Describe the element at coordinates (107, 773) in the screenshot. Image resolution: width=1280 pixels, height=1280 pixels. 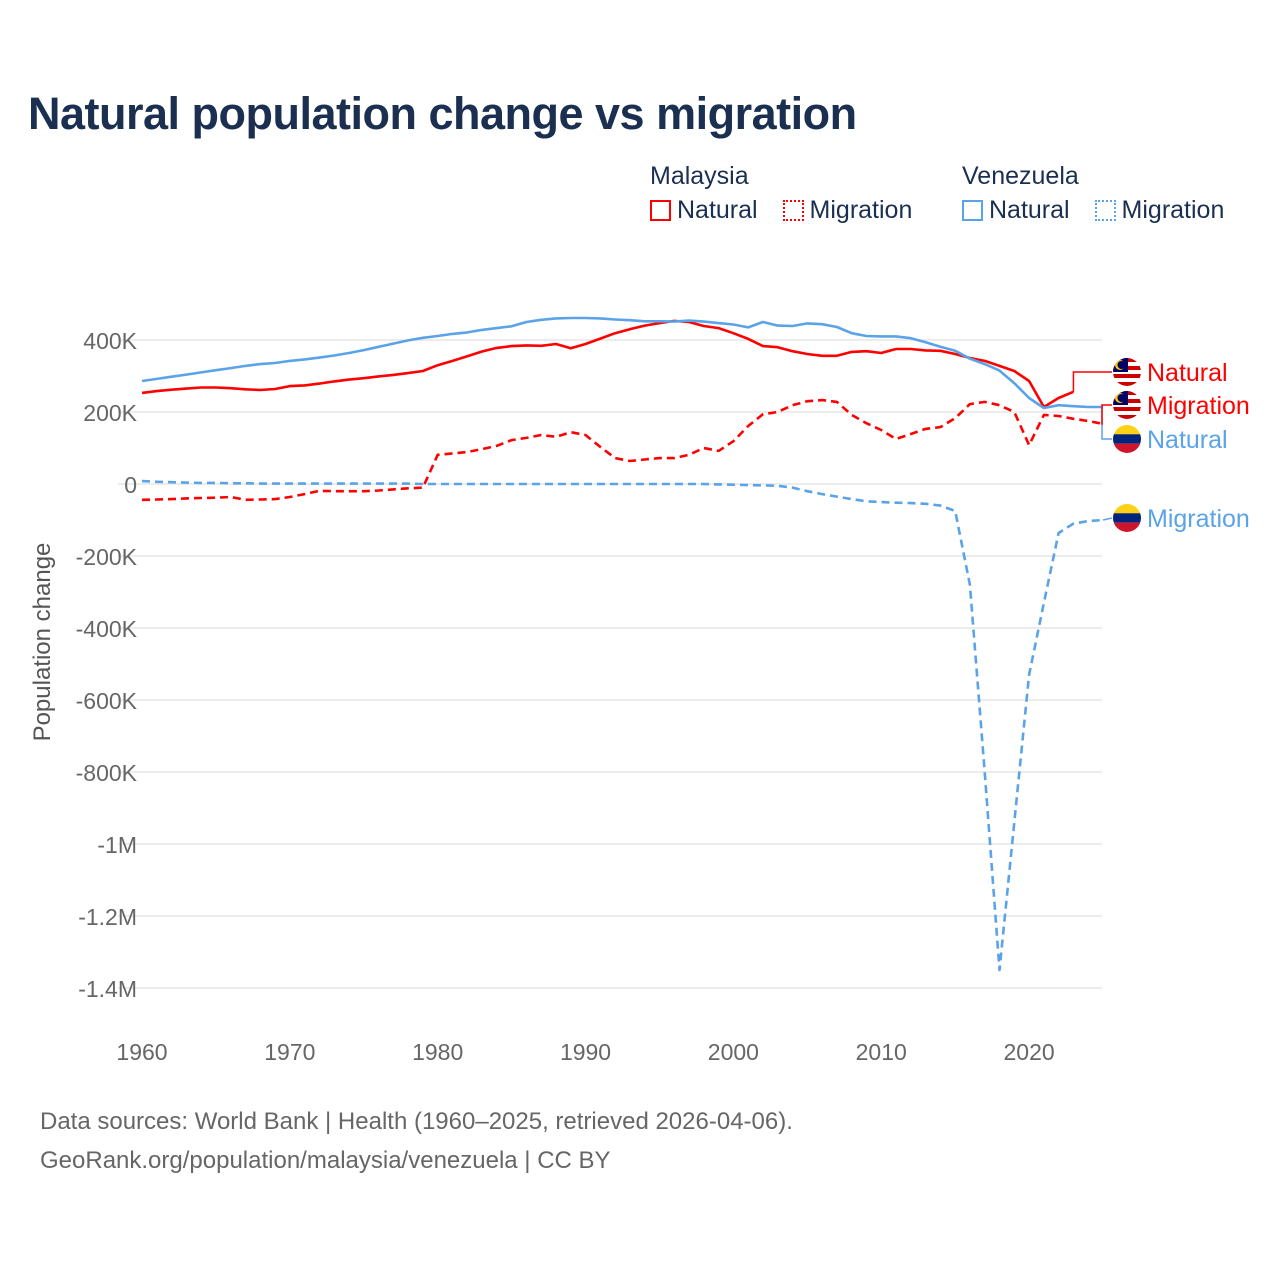
I see `y-tick-label: -800K` at that location.